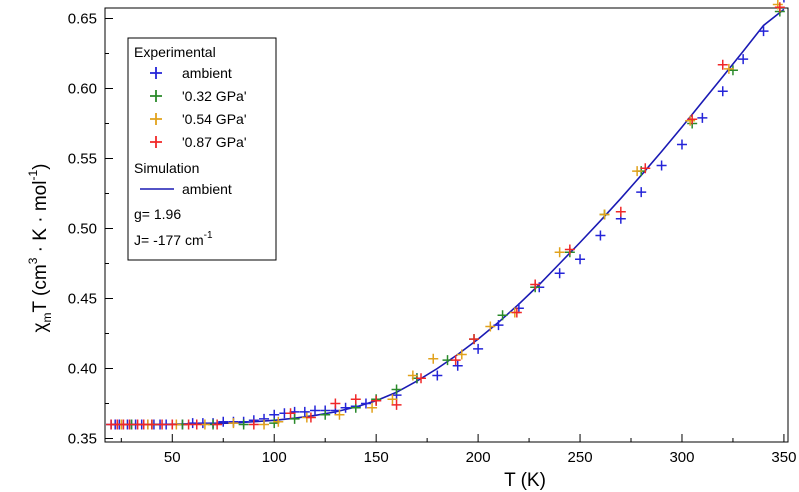 This screenshot has width=799, height=492. Describe the element at coordinates (214, 119) in the screenshot. I see `legend-series-label: '0.54 GPa'` at that location.